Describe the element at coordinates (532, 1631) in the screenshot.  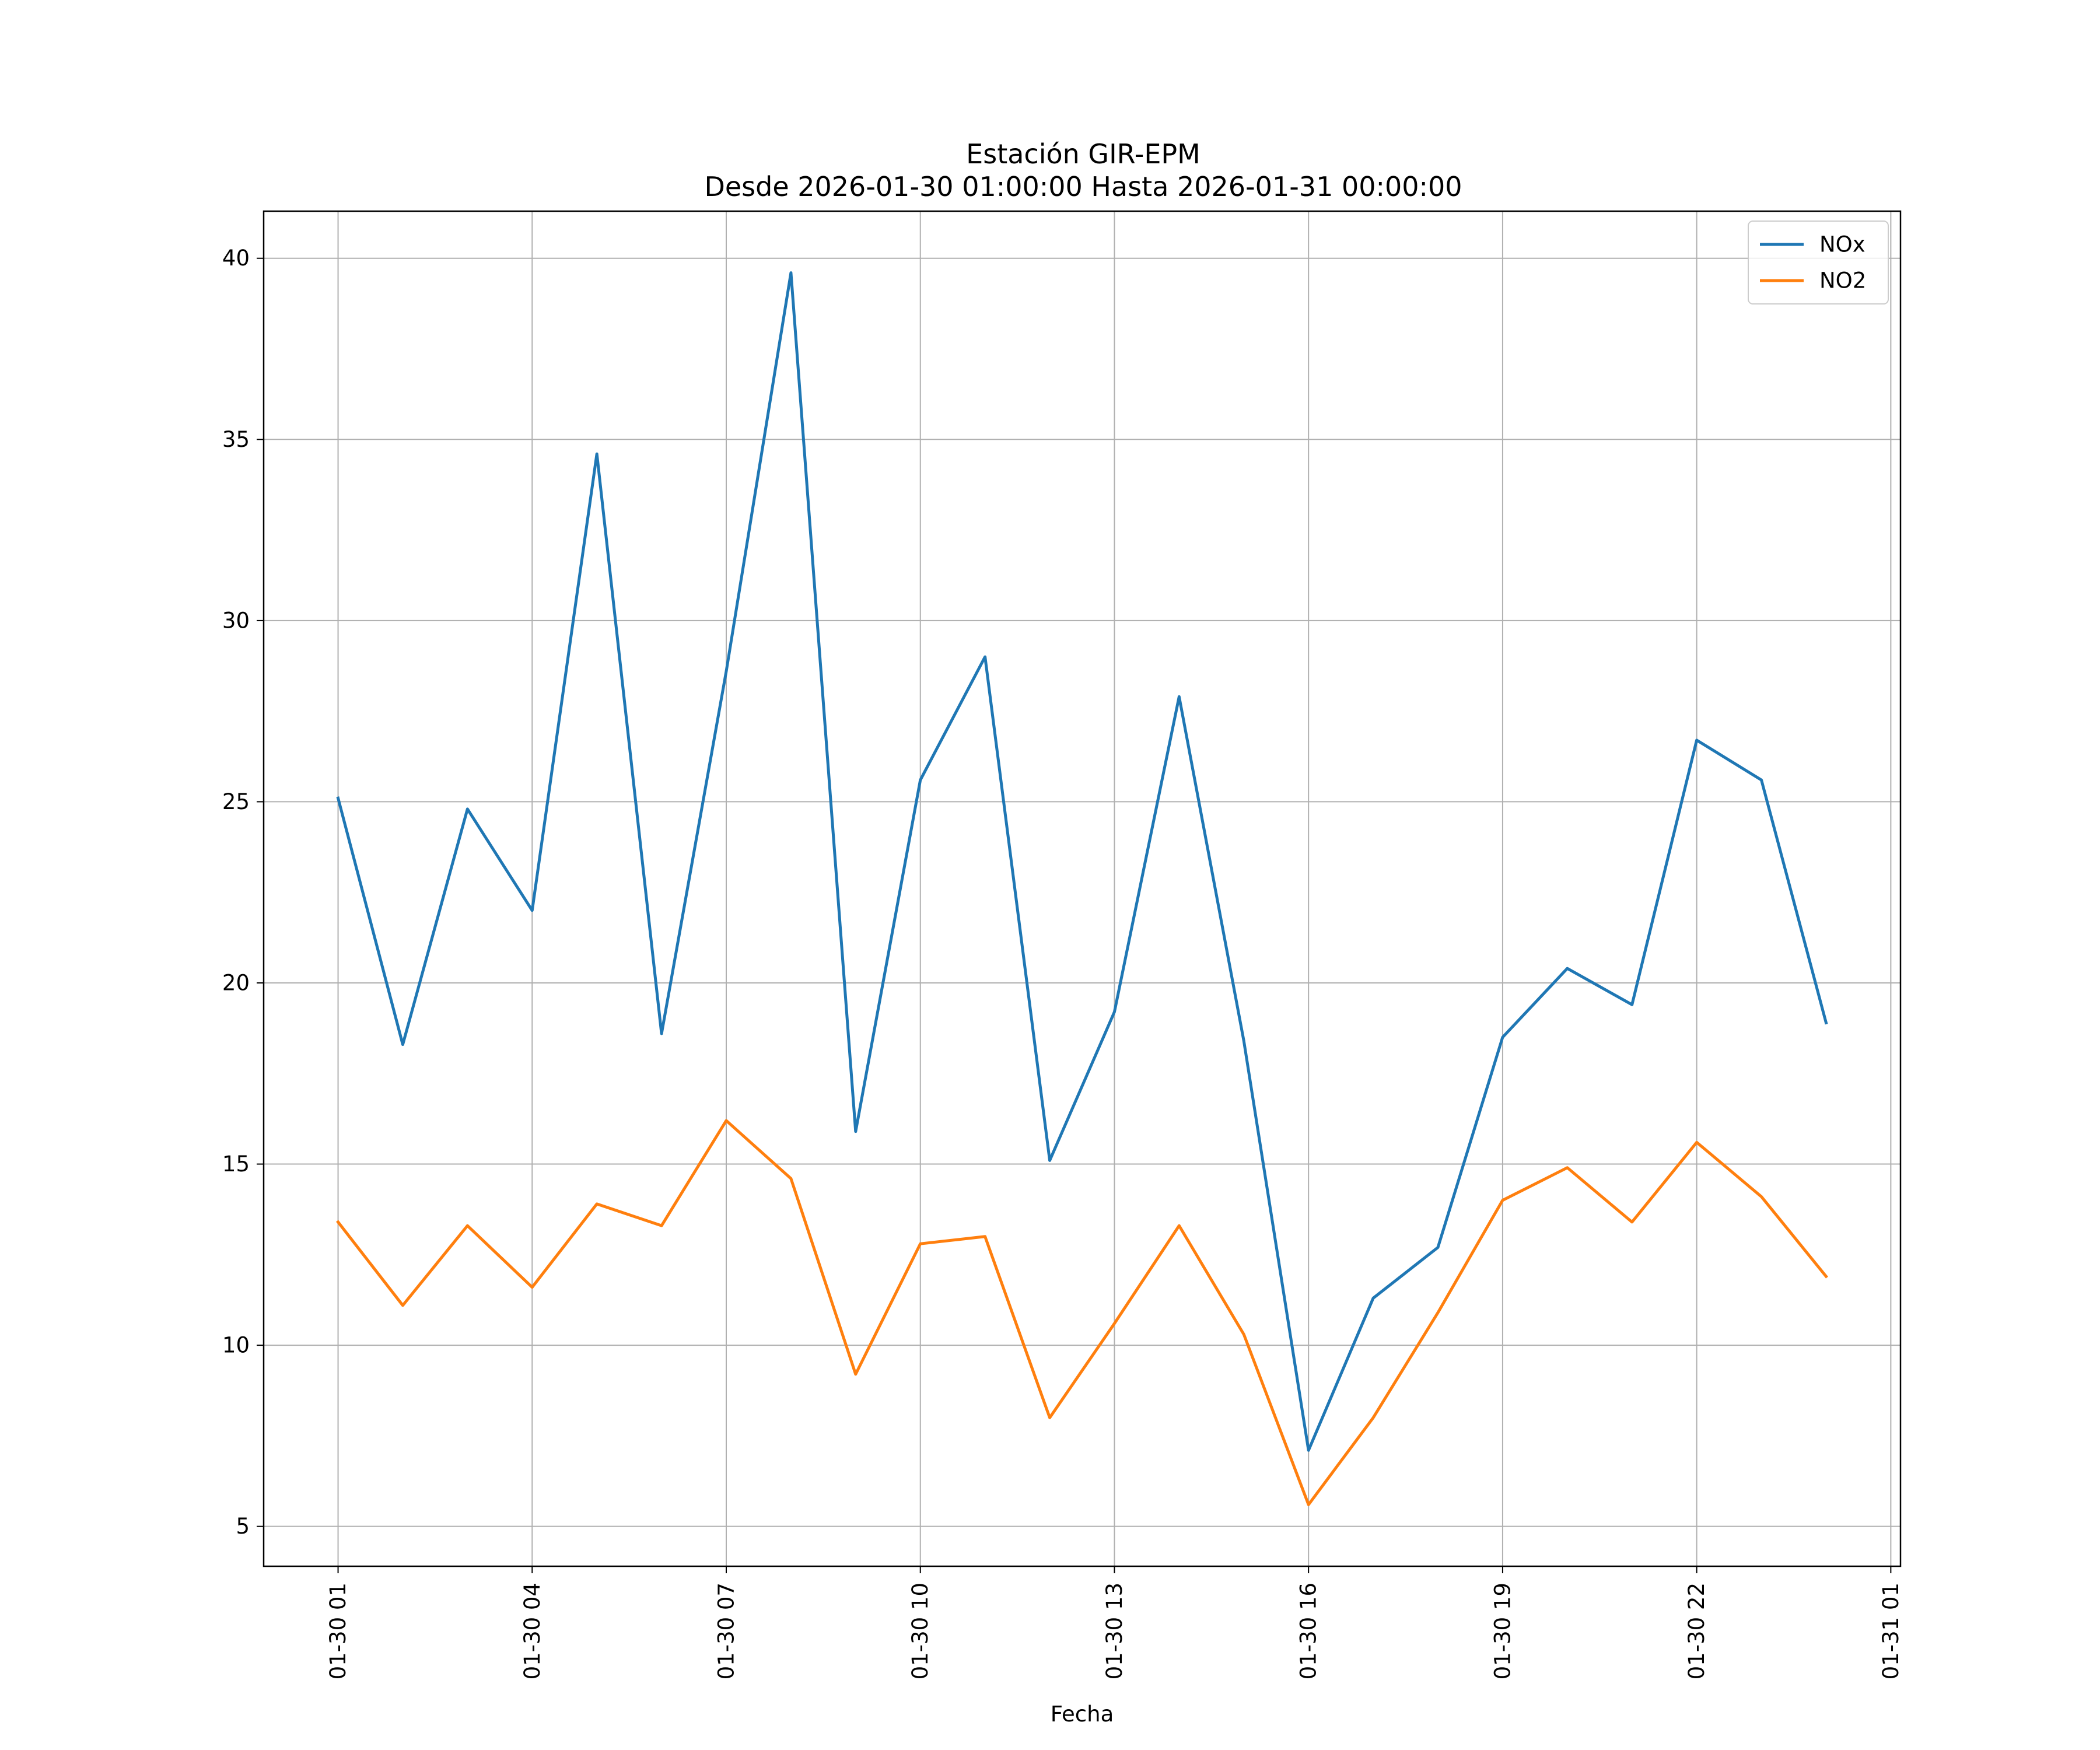
I see `x-tick-label: 01-30 04` at that location.